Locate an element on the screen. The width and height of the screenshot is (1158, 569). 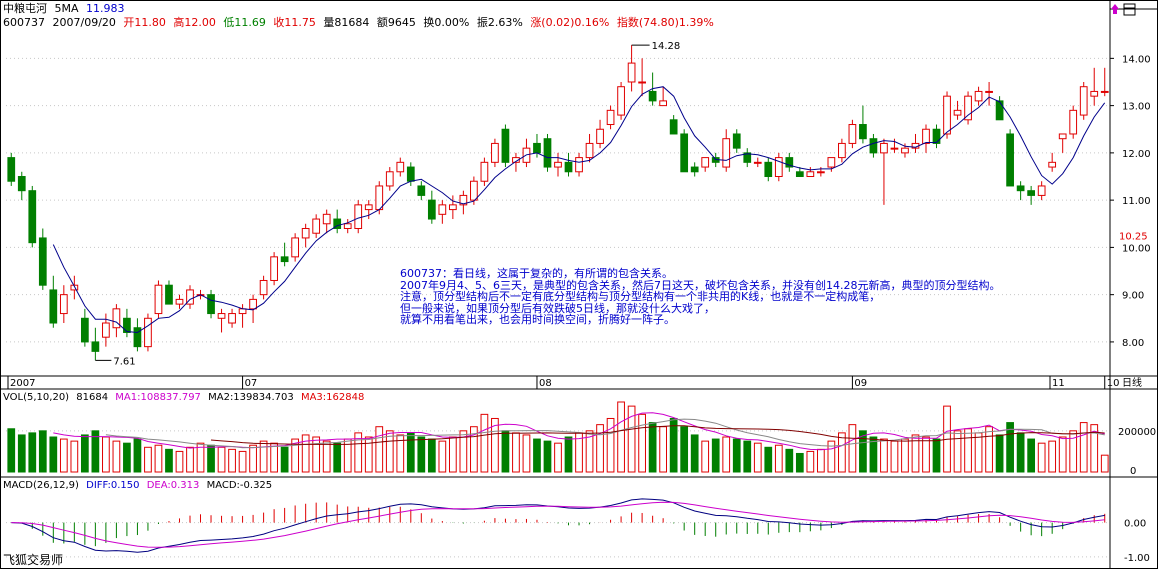
annotation-line: 但一般来说，如果顶分型后有效跌破5日线，那就没什么大戏了， is located at coordinates (557, 308).